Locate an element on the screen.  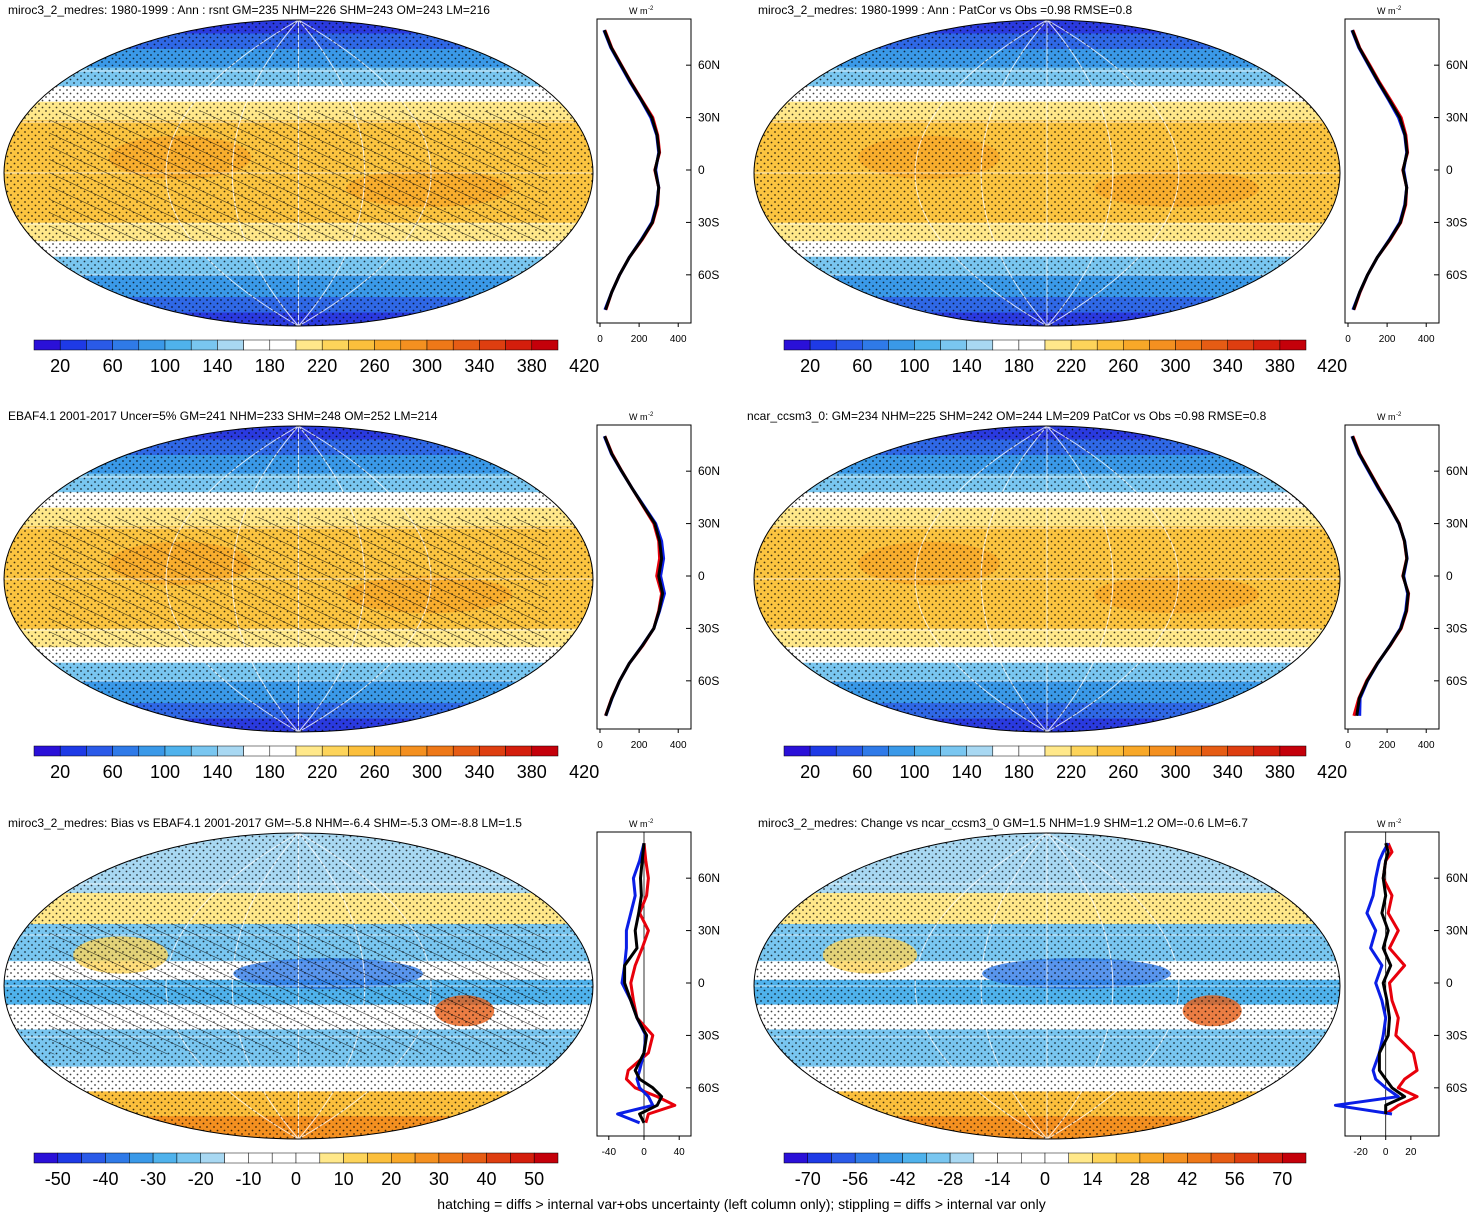
profile-x-tick-label: 400 is located at coordinates (1426, 745).